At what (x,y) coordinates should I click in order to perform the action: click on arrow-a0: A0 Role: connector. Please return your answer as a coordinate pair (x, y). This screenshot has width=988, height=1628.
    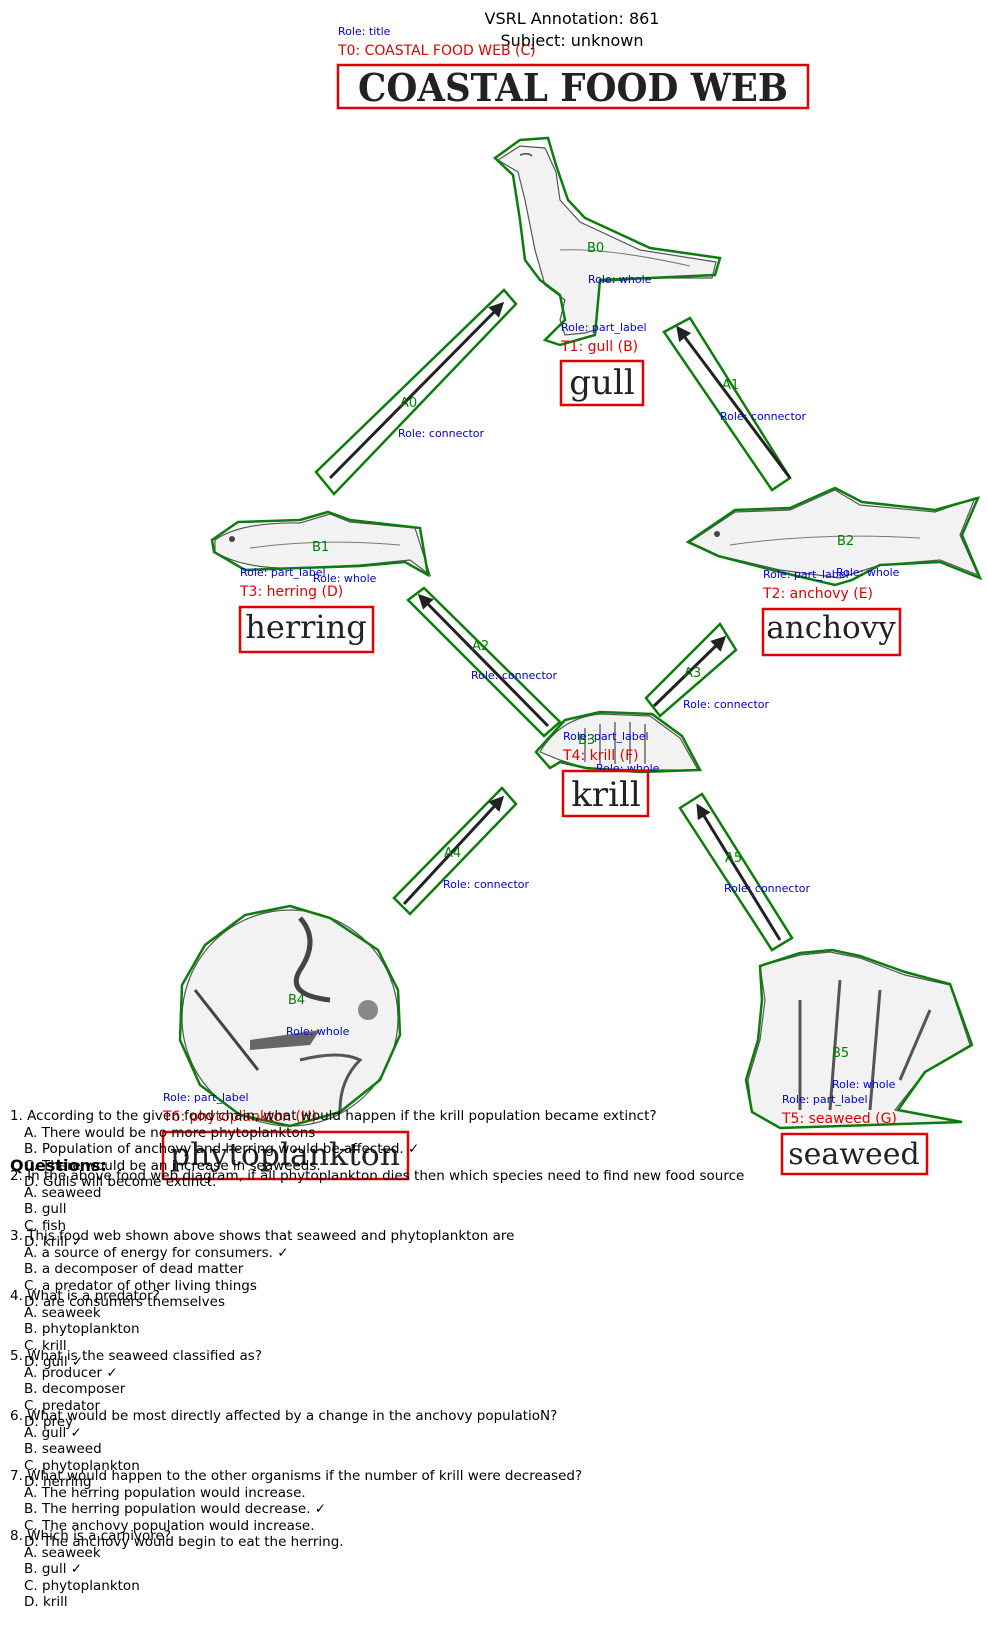
    Looking at the image, I should click on (416, 392).